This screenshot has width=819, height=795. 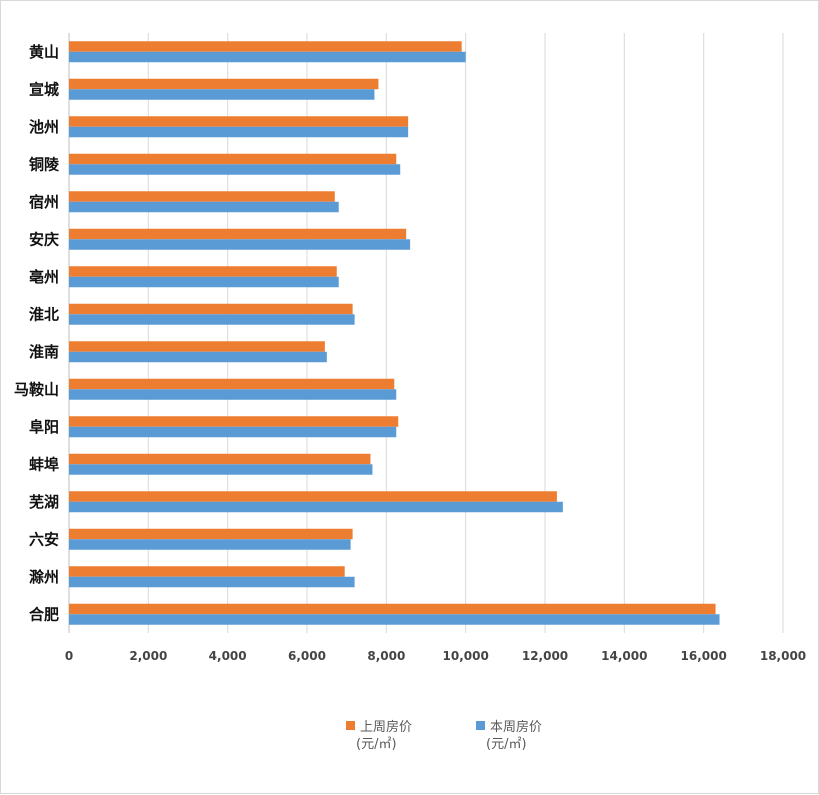 What do you see at coordinates (148, 656) in the screenshot?
I see `x-tick-label: 2,000` at bounding box center [148, 656].